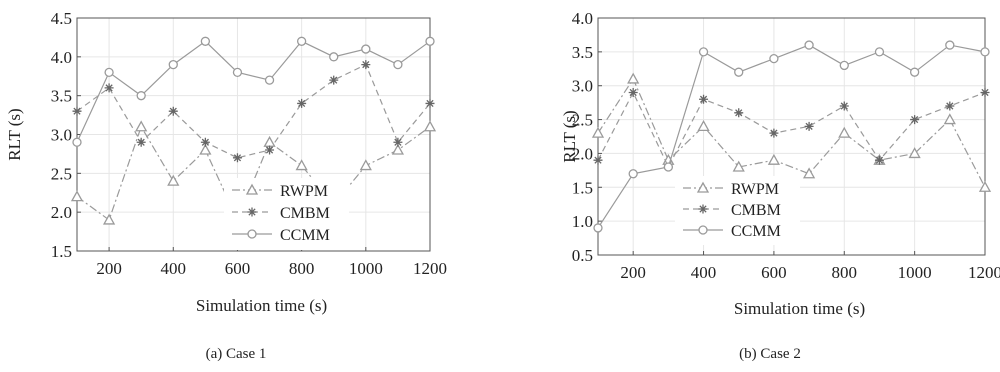 The width and height of the screenshot is (1000, 372). Describe the element at coordinates (704, 272) in the screenshot. I see `x-tick-label: 400` at that location.